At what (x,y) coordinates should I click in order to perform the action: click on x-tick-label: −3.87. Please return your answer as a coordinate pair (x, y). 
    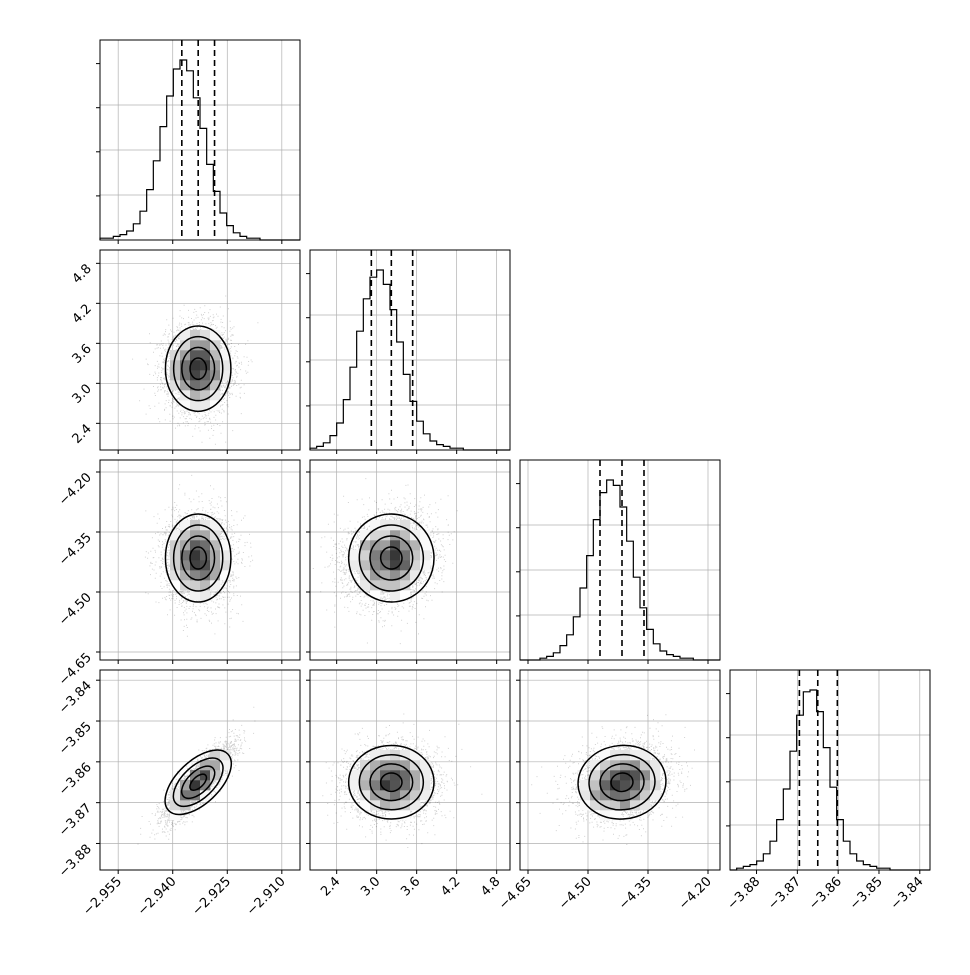
    Looking at the image, I should click on (784, 893).